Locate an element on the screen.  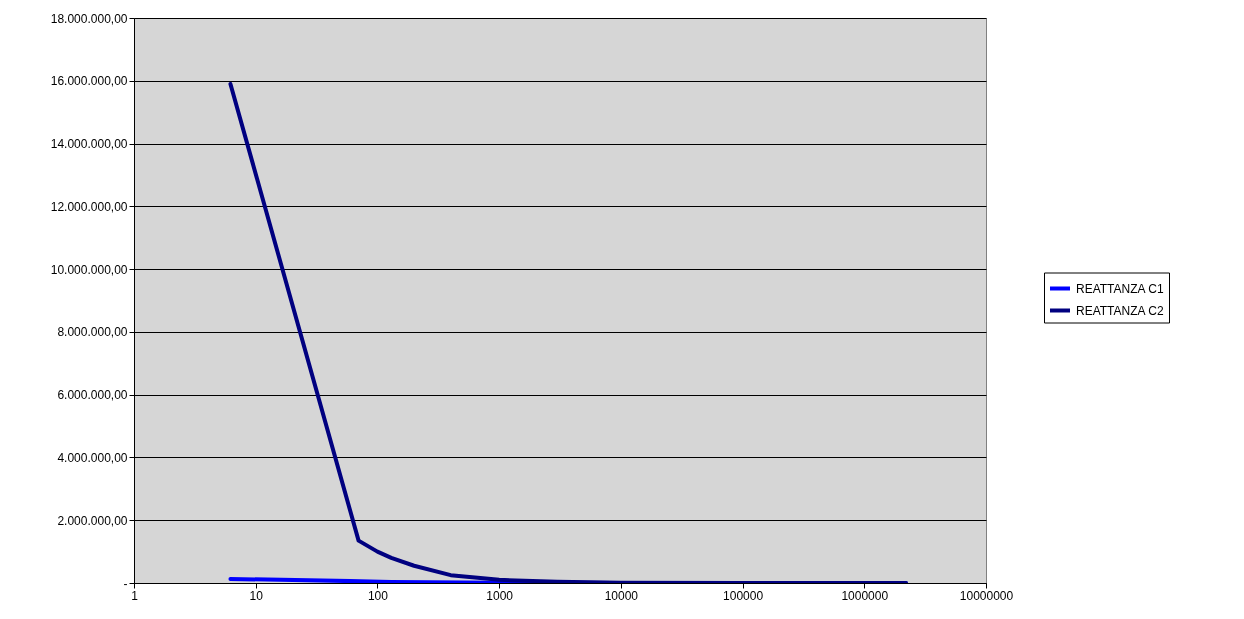
y-tick-label: 4.000.000,00 is located at coordinates (92, 457).